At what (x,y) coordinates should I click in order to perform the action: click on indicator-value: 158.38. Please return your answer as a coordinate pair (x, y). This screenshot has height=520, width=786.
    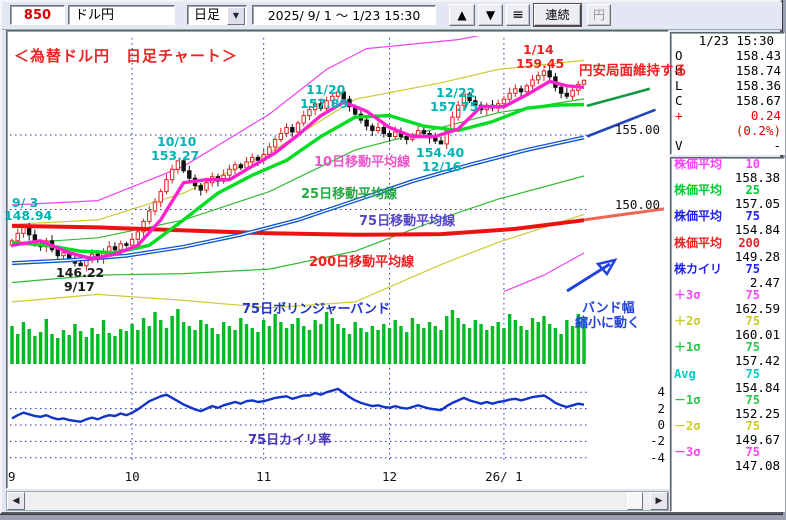
    Looking at the image, I should click on (757, 178).